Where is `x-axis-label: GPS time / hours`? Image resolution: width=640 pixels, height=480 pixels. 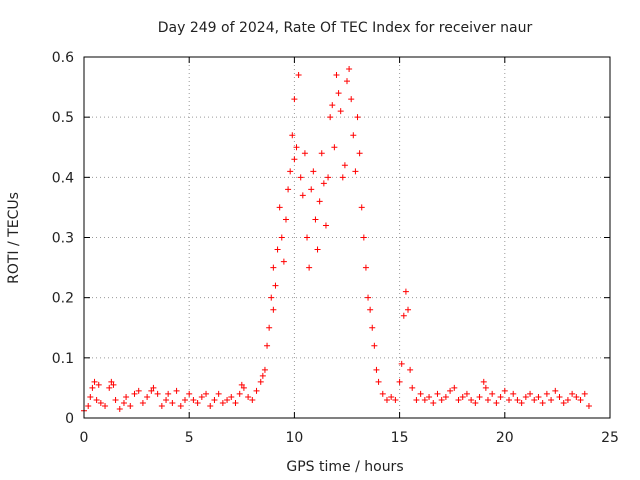
x-axis-label: GPS time / hours is located at coordinates (344, 467).